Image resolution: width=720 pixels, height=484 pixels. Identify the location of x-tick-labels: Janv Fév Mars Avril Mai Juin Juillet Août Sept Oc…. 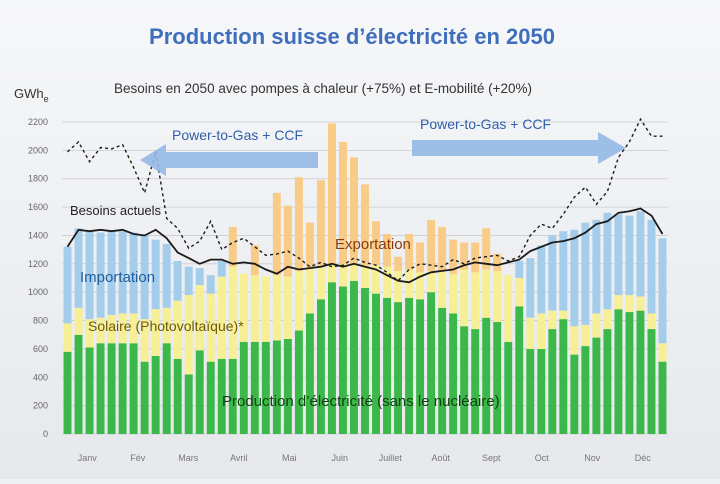
(365, 458).